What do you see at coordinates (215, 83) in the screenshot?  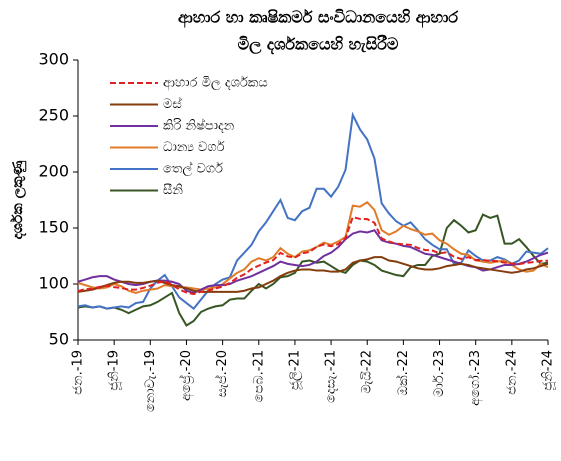 I see `legend-label: ආහාර මිල දර්ශකය` at bounding box center [215, 83].